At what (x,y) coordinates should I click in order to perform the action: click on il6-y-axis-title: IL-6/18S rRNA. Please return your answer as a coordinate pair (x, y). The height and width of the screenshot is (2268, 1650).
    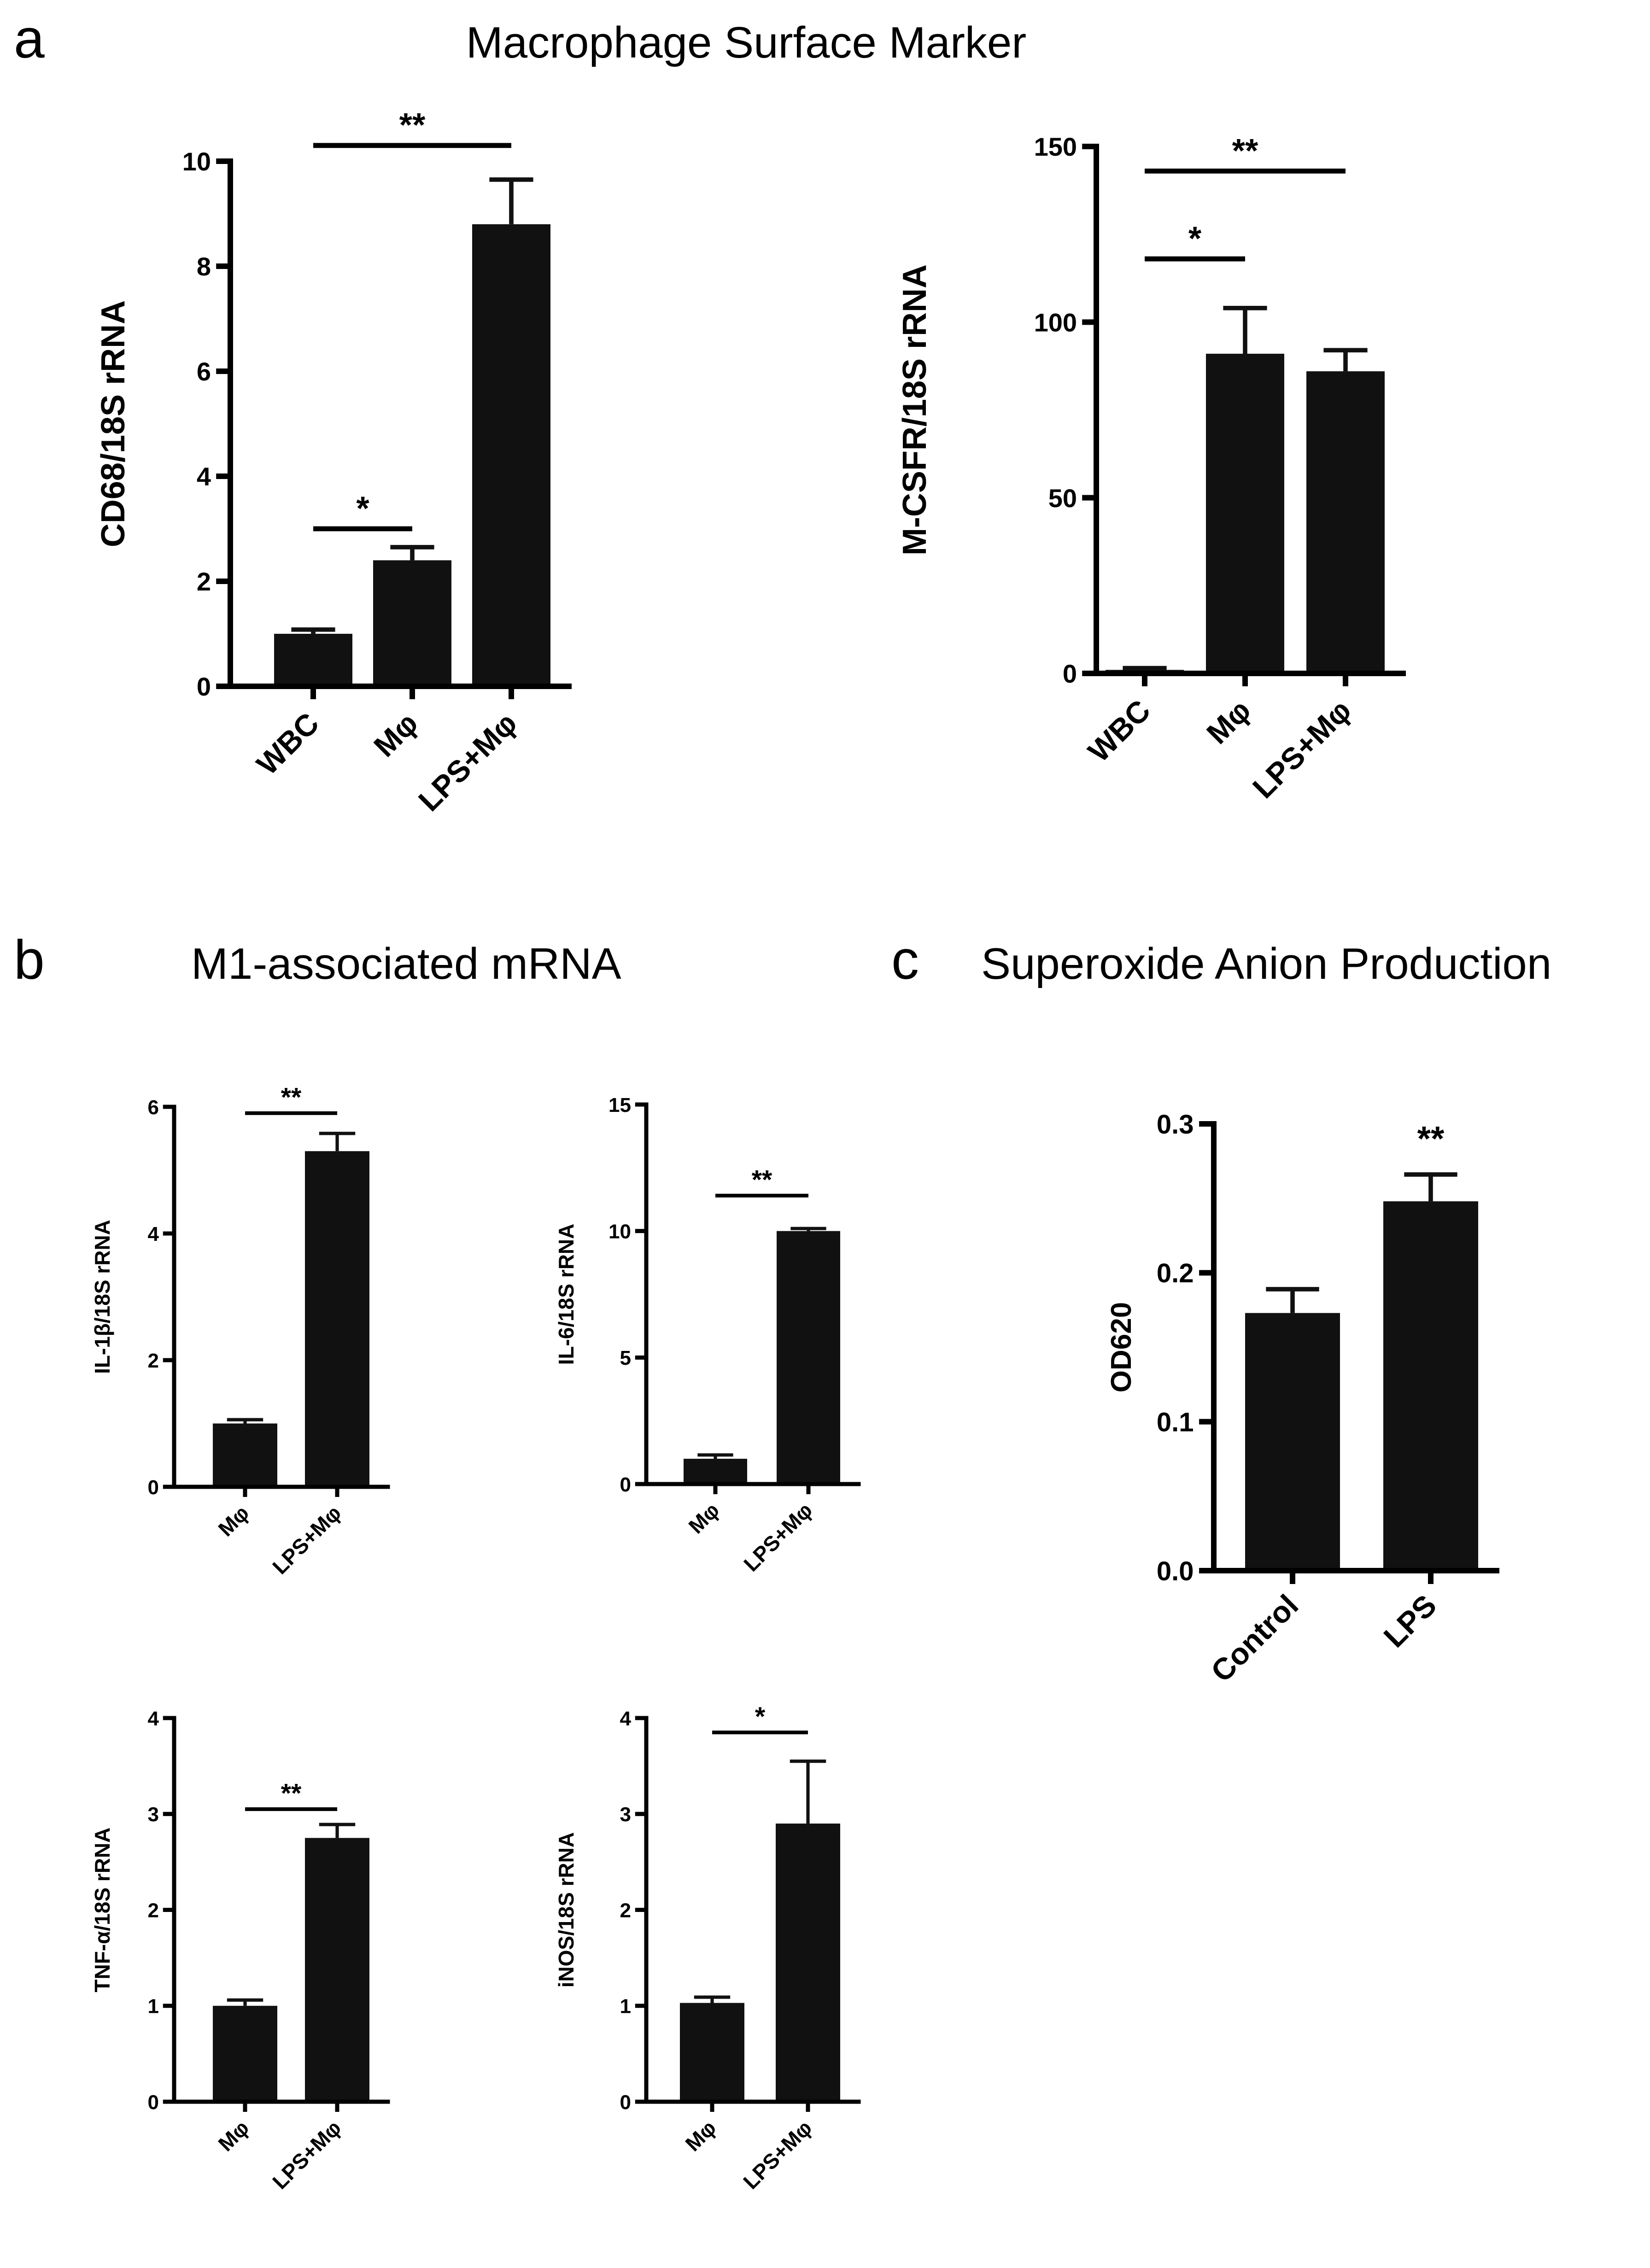
    Looking at the image, I should click on (566, 1294).